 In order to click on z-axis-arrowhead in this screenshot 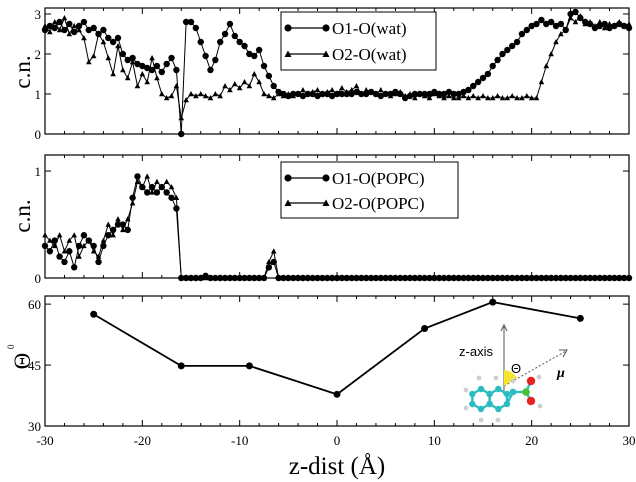, I will do `click(504, 327)`.